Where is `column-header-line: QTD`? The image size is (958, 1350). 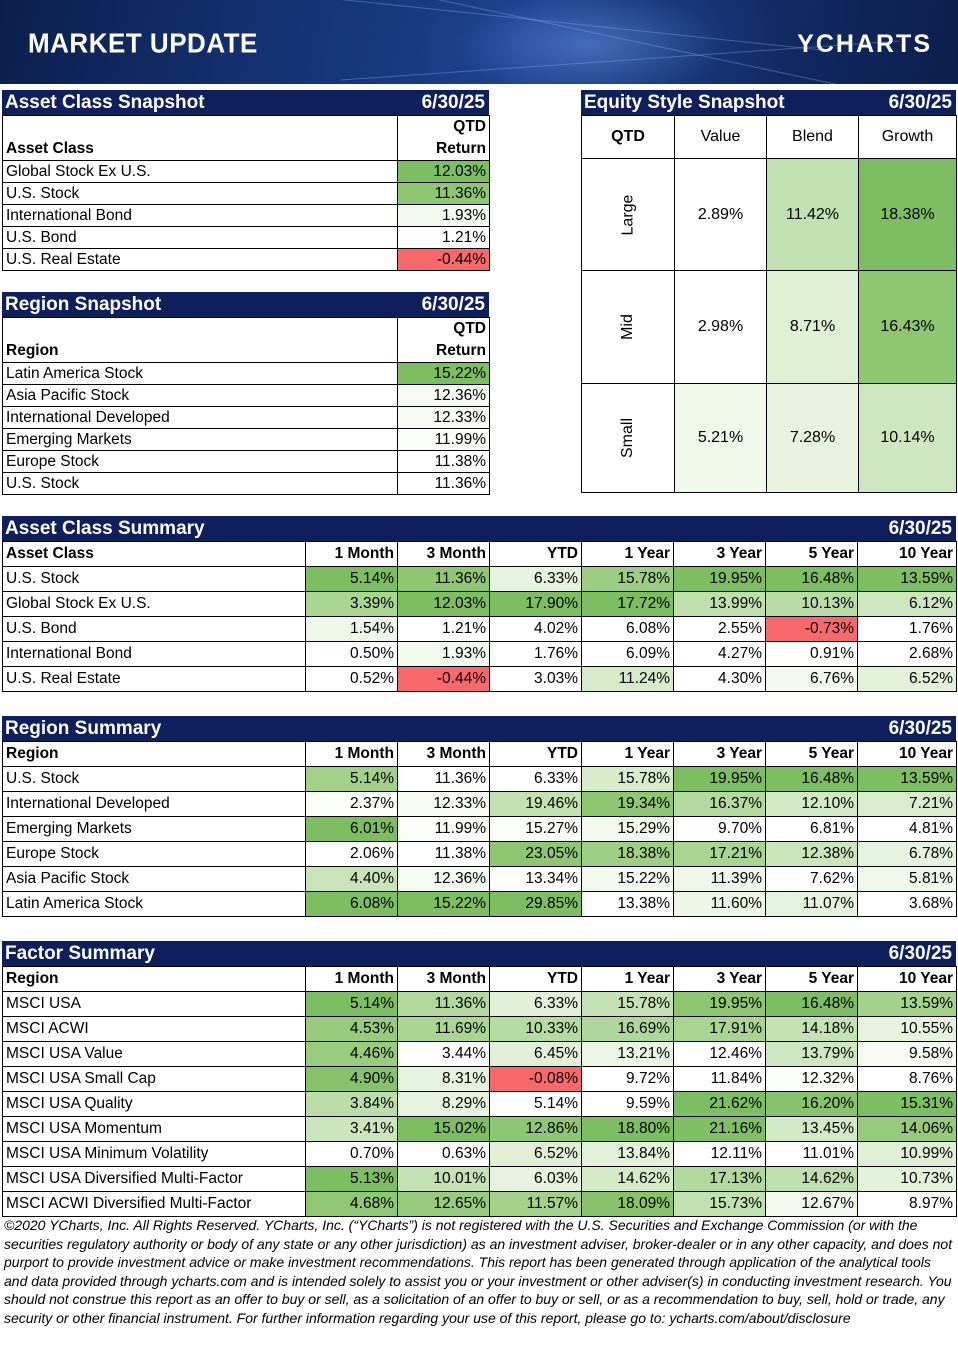 column-header-line: QTD is located at coordinates (469, 328).